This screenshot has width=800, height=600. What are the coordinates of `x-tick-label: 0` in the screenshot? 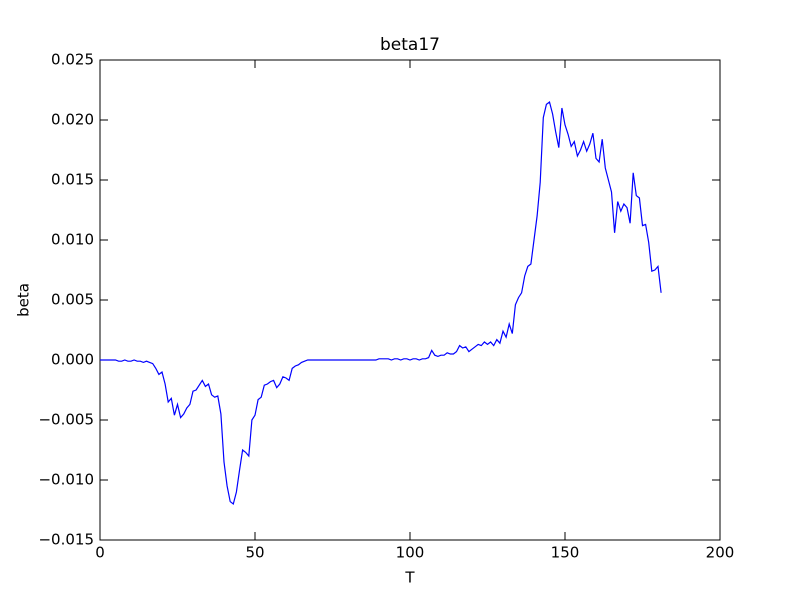 It's located at (100, 553).